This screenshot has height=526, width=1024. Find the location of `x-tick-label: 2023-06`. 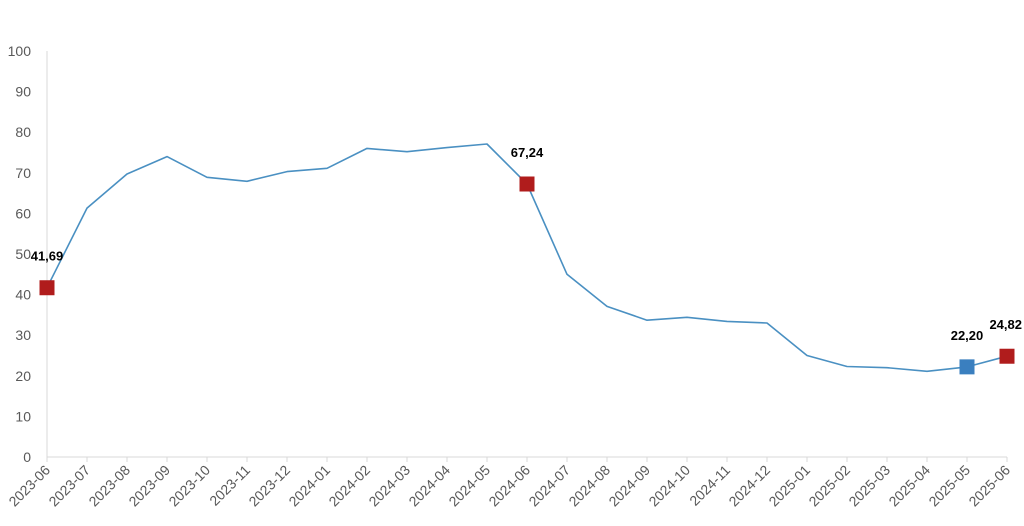

x-tick-label: 2023-06 is located at coordinates (29, 486).